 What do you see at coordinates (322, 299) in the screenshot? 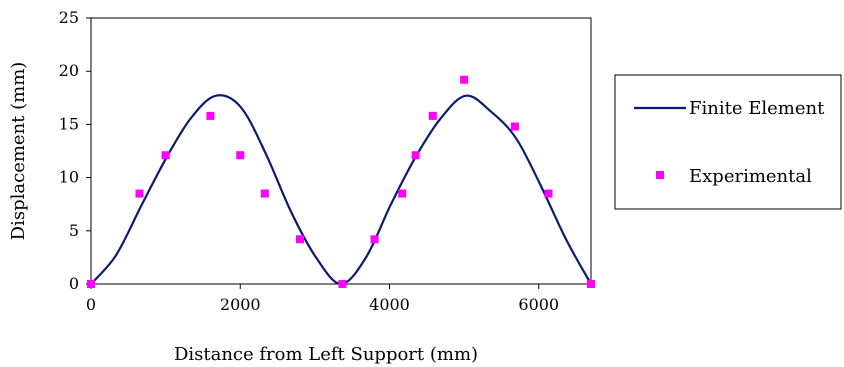
I see `x-axis-ticks: 0 2000 4000 6000` at bounding box center [322, 299].